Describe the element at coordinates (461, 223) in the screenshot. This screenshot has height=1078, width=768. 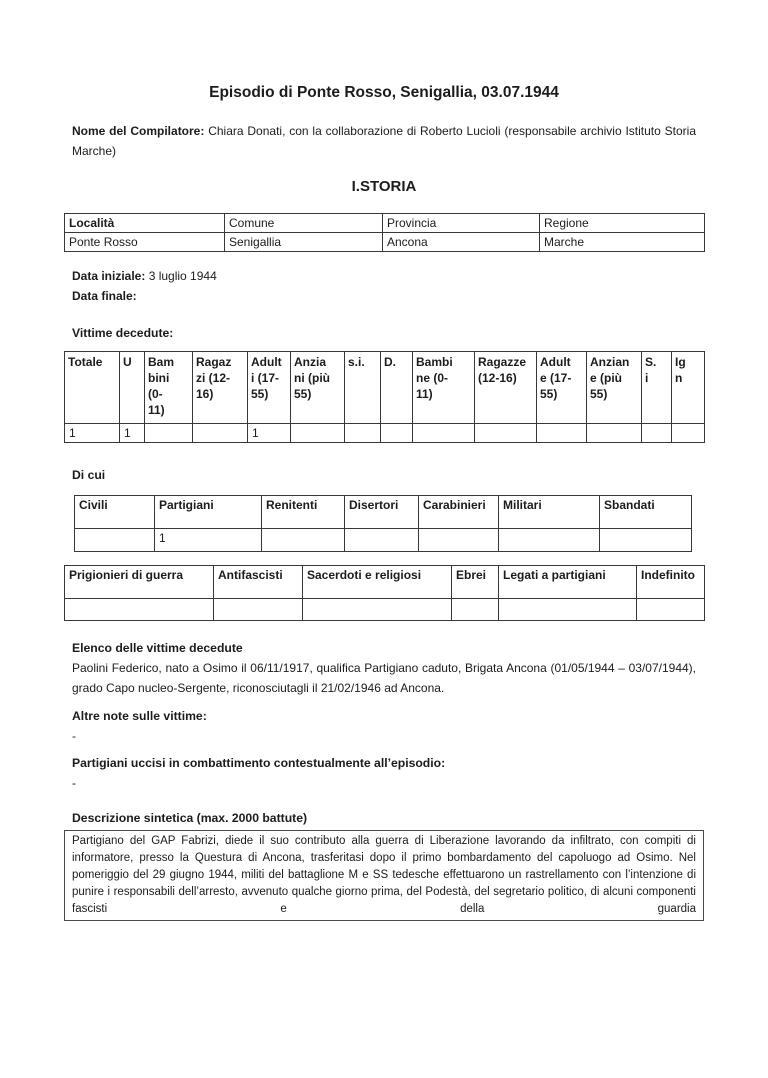
I see `location-header-cell: Provincia` at that location.